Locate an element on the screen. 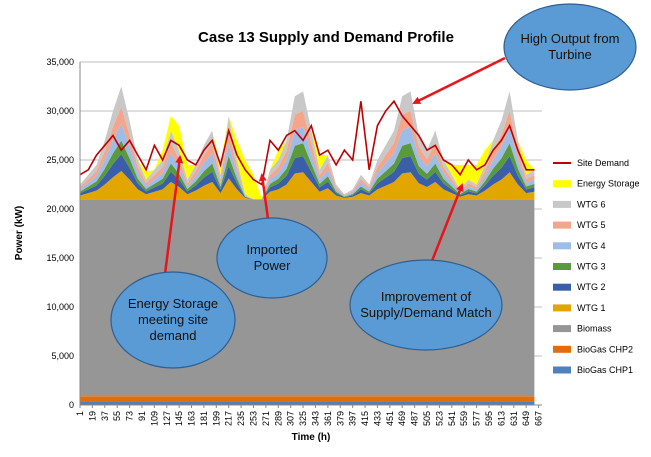  x-tick-label: 667 is located at coordinates (539, 418).